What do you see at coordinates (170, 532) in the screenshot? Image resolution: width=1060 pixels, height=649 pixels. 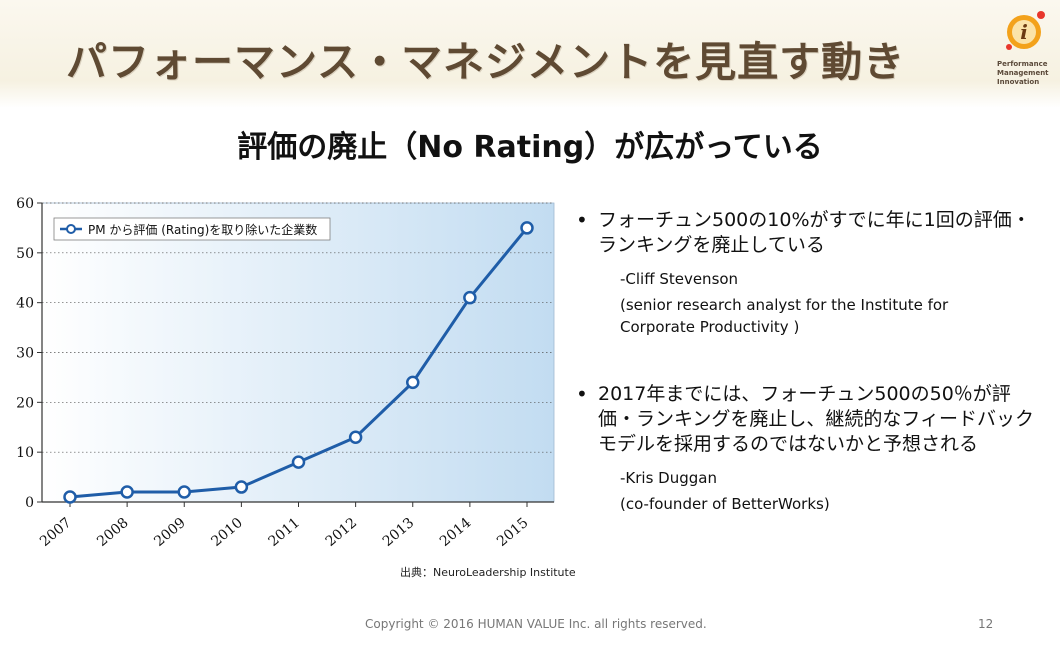 I see `x-tick-label: 2009` at bounding box center [170, 532].